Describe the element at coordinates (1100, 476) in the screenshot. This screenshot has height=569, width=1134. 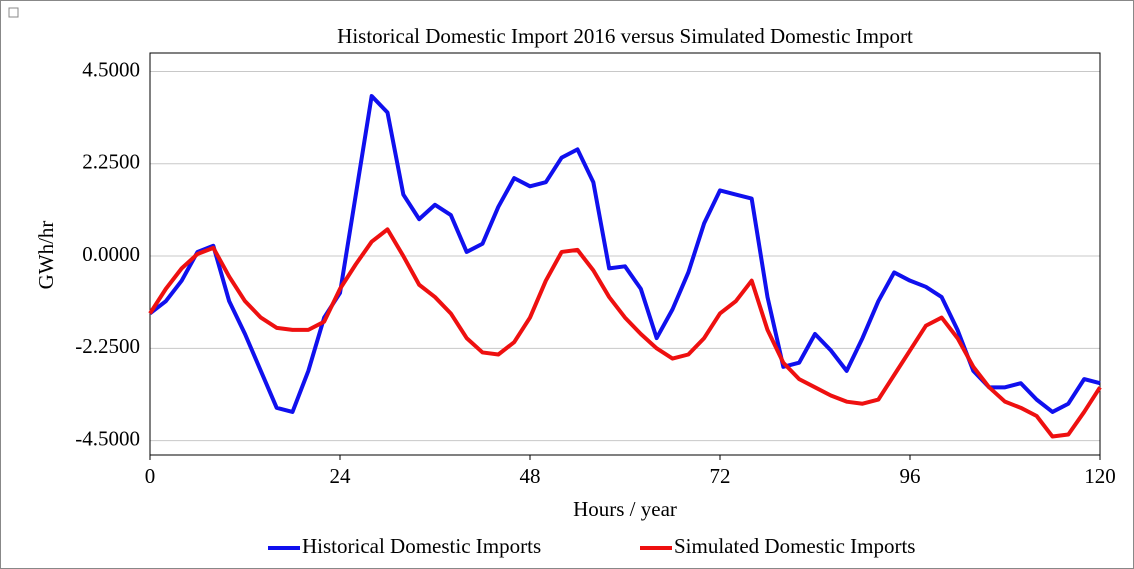
I see `x-tick-label: 120` at that location.